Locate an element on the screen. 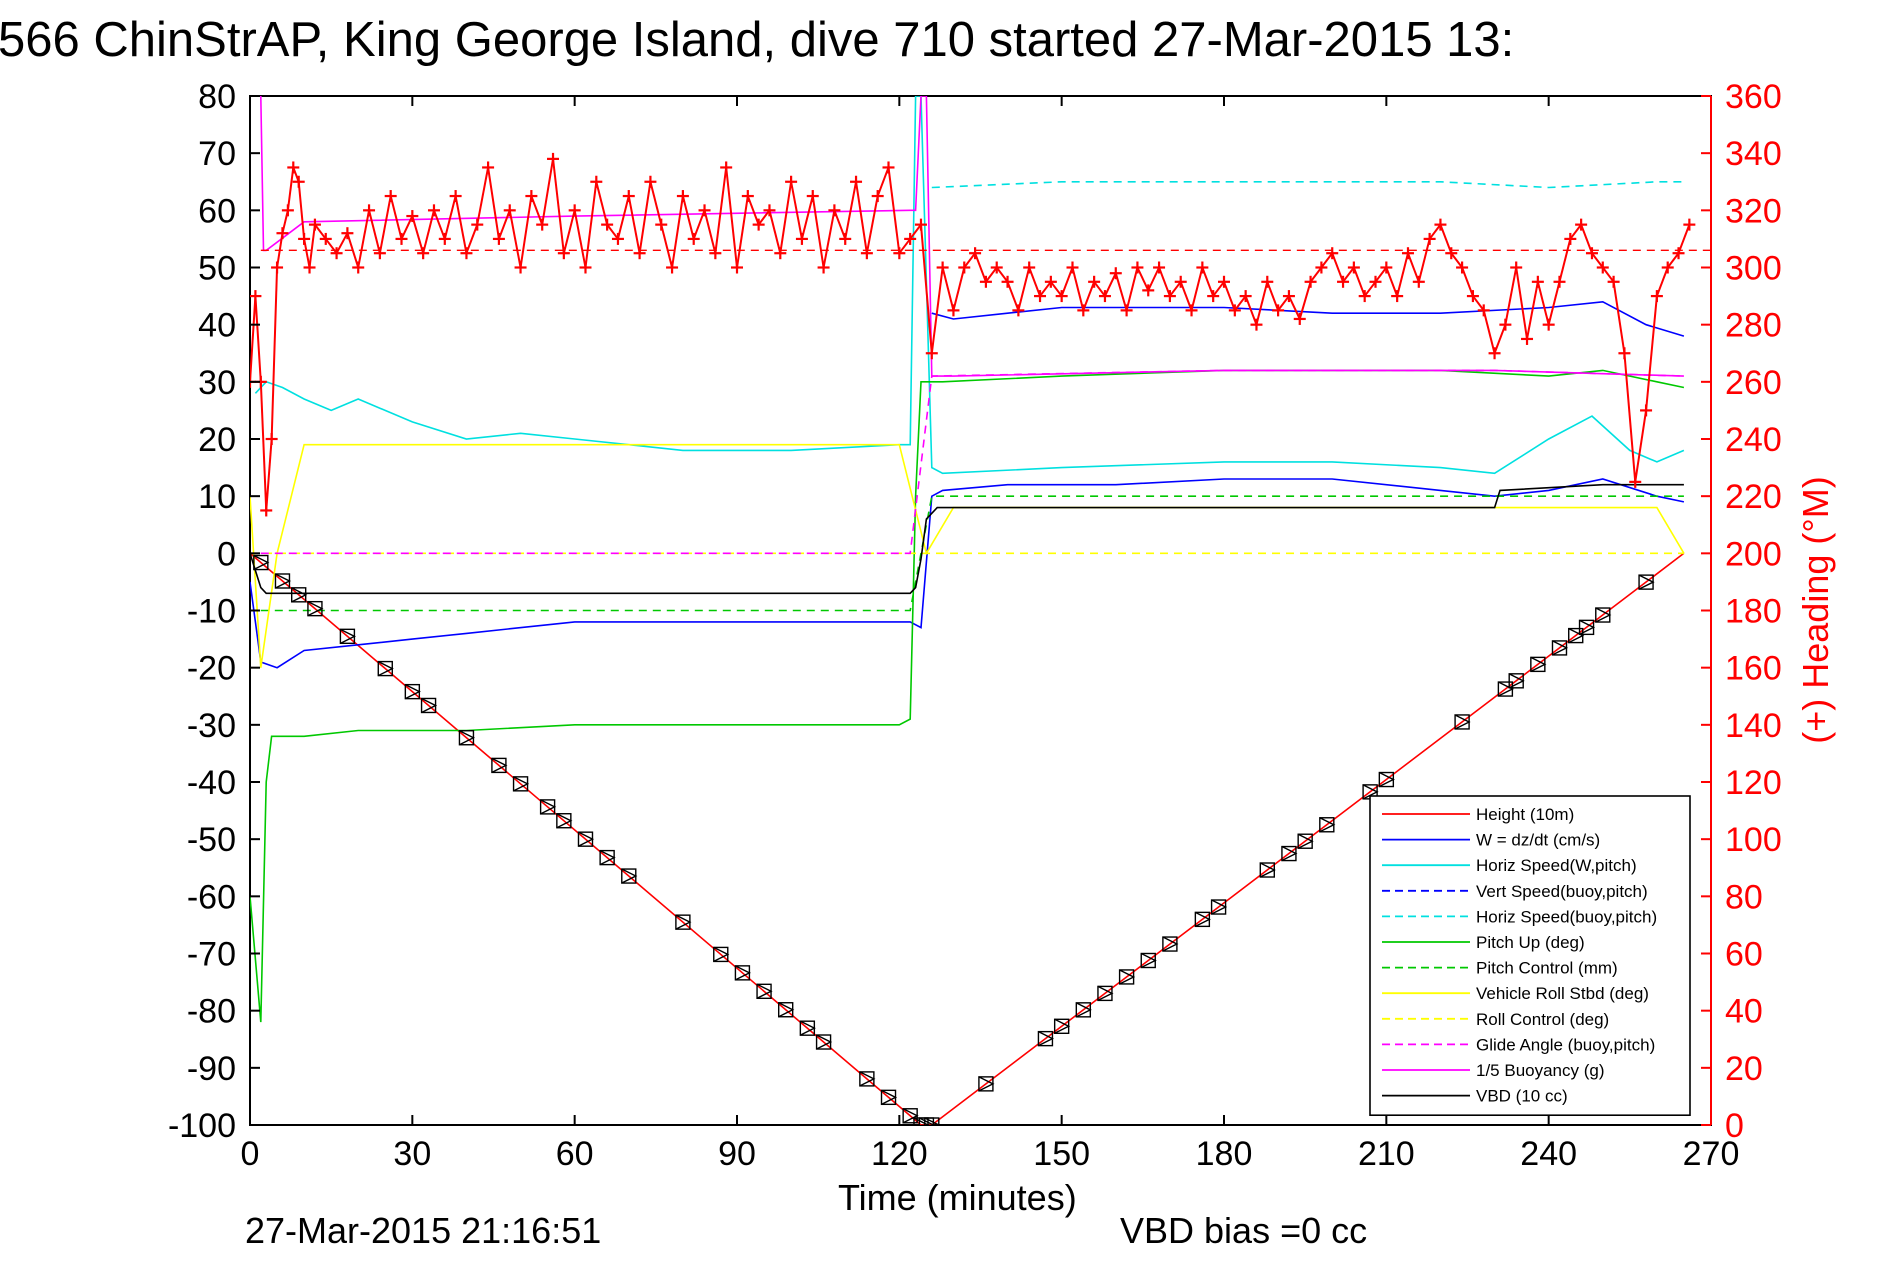  legend-label: Pitch Control (mm) is located at coordinates (1547, 968).